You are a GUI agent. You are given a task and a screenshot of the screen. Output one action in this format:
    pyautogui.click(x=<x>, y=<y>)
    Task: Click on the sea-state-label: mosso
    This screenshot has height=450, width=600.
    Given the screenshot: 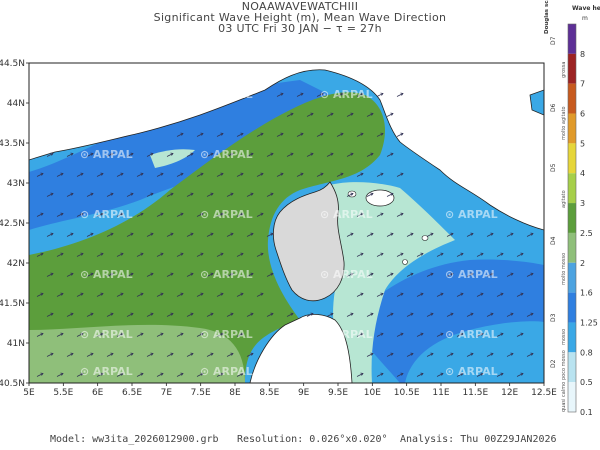 What is the action you would take?
    pyautogui.click(x=564, y=337)
    